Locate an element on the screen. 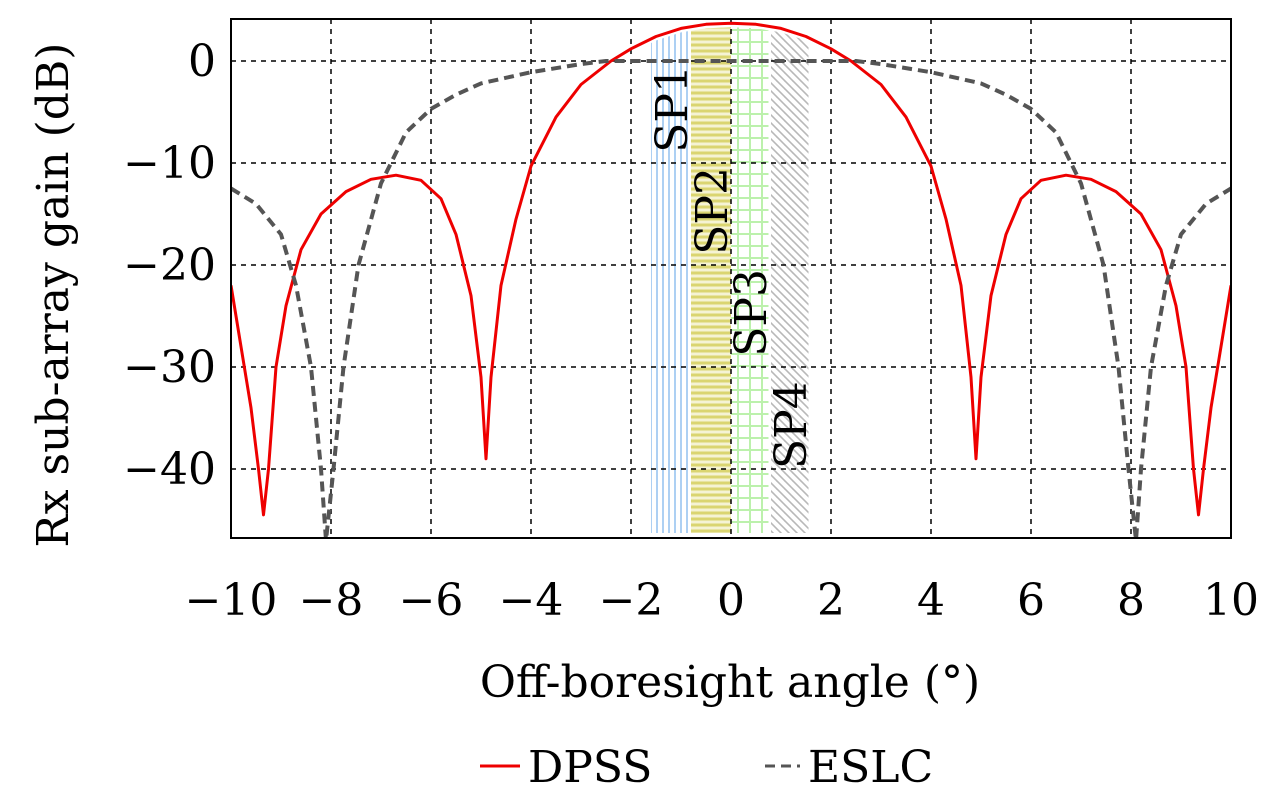  x-tick-label: 10 is located at coordinates (1231, 600).